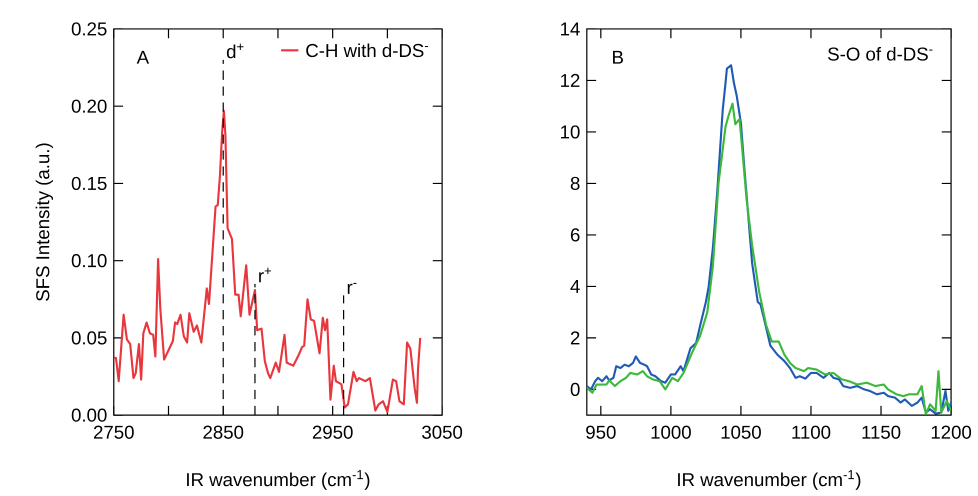 The height and width of the screenshot is (496, 978). What do you see at coordinates (570, 29) in the screenshot?
I see `y-tick-label: 14` at bounding box center [570, 29].